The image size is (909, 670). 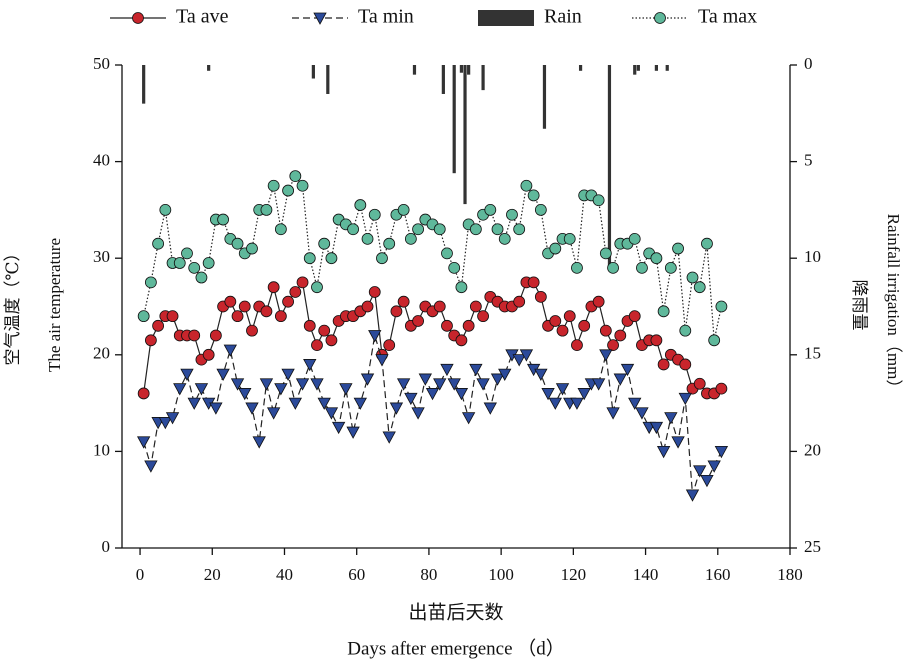 I want to click on x-tick-label: 60, so click(x=356, y=574).